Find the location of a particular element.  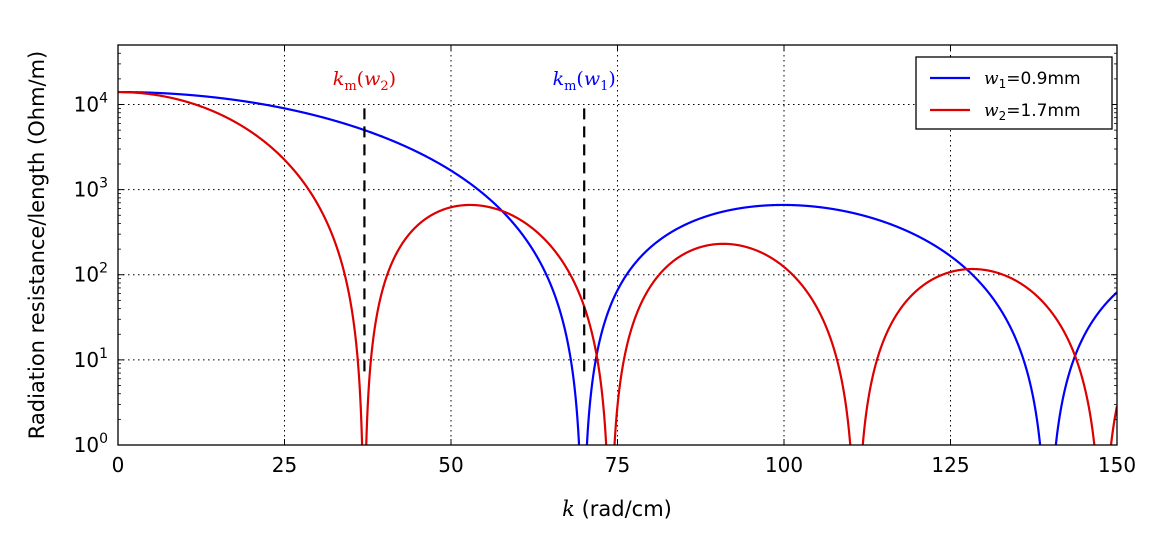

x-tick-label: 75 is located at coordinates (617, 465).